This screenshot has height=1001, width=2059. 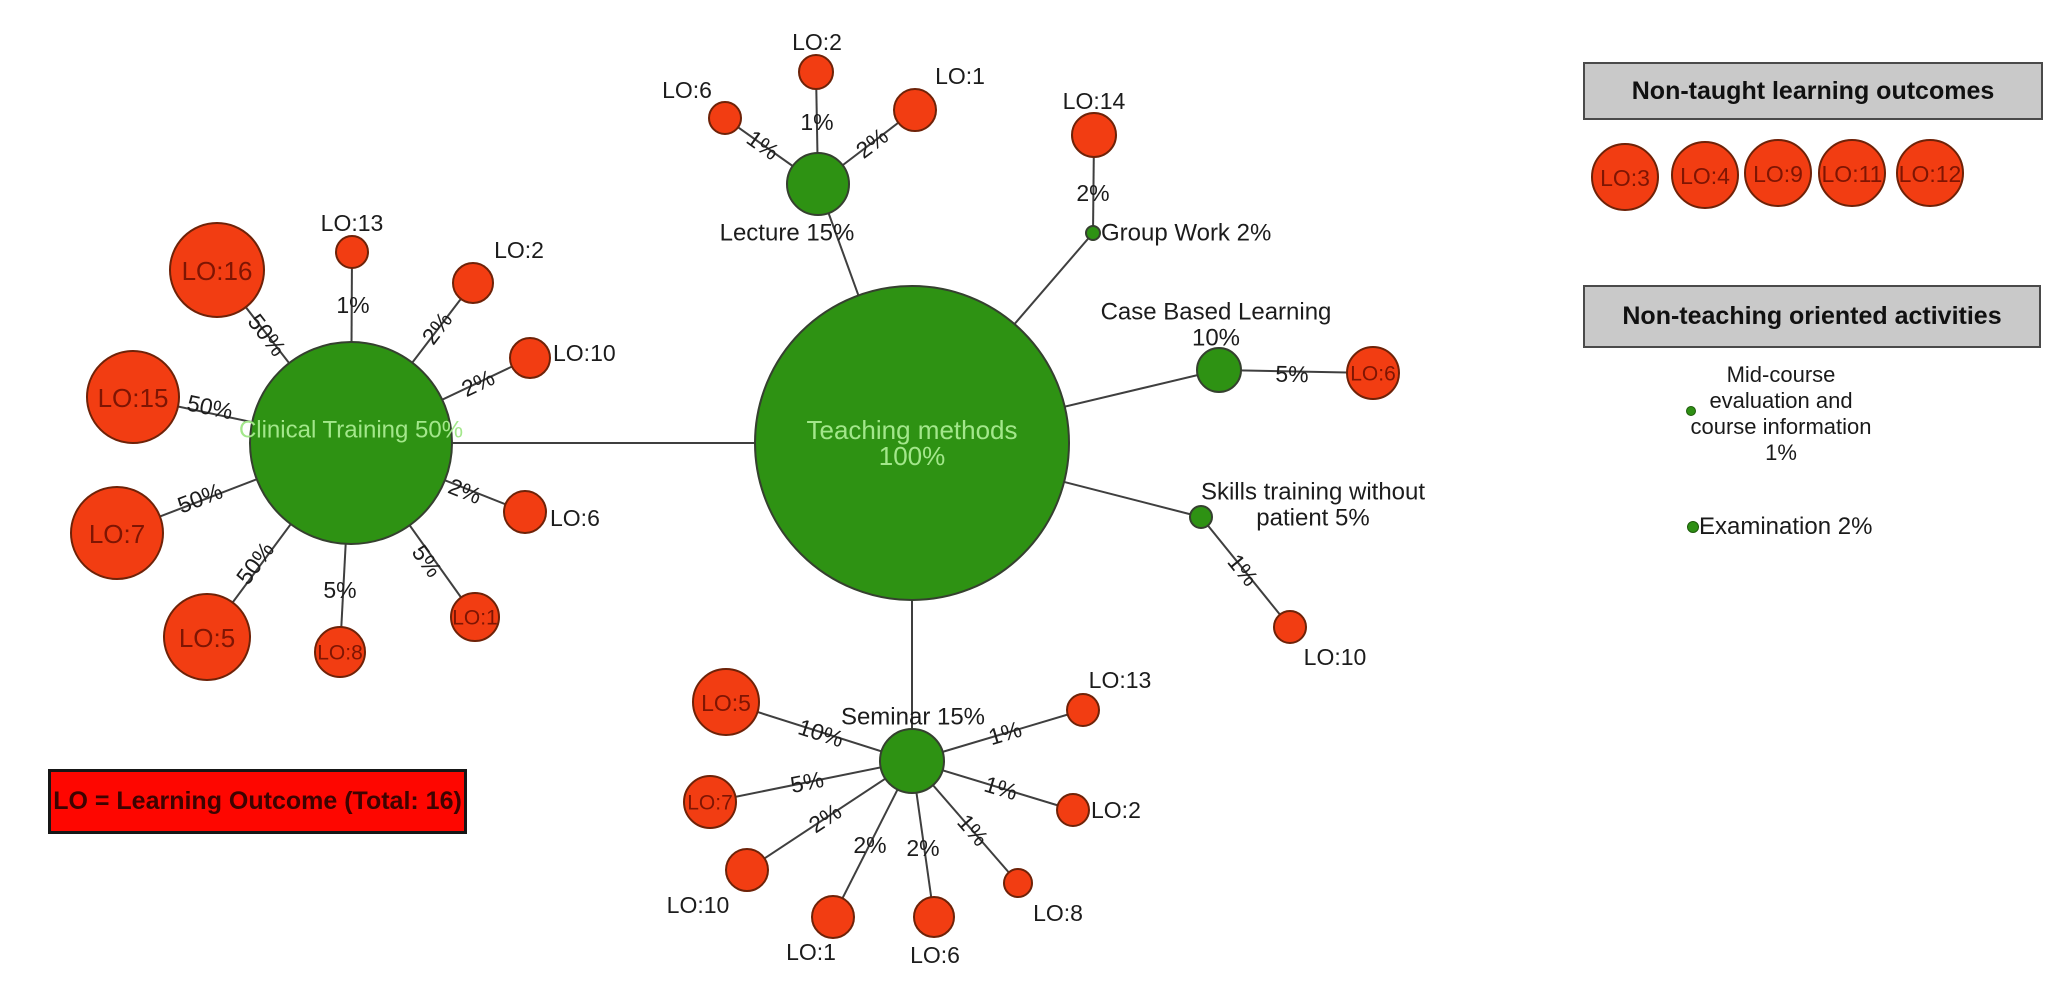 What do you see at coordinates (960, 76) in the screenshot?
I see `outcome-label-lec-lo1: LO:1` at bounding box center [960, 76].